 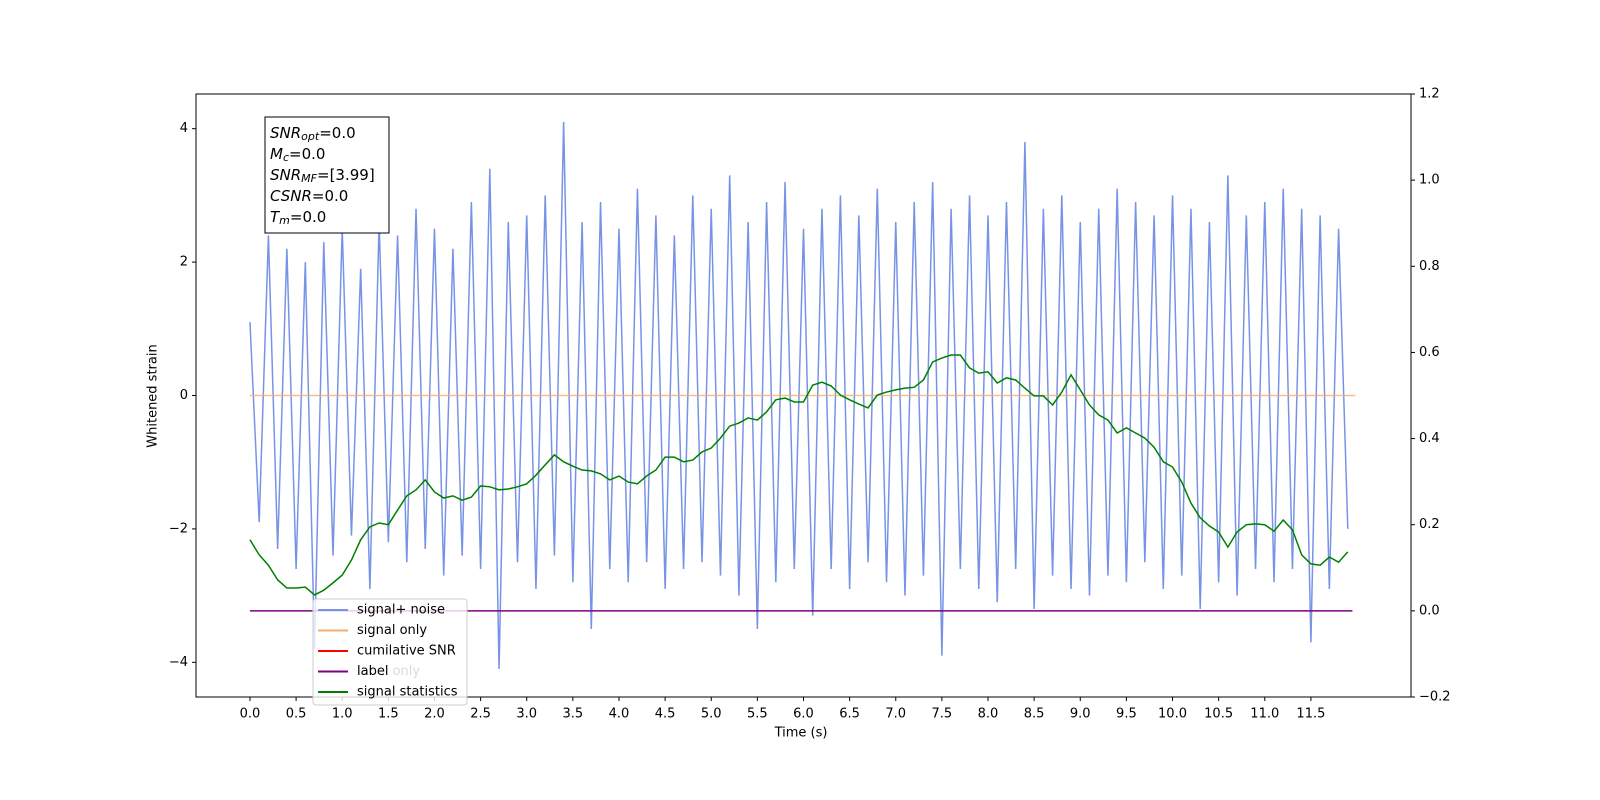 What do you see at coordinates (1126, 714) in the screenshot?
I see `x-tick-label: 9.5` at bounding box center [1126, 714].